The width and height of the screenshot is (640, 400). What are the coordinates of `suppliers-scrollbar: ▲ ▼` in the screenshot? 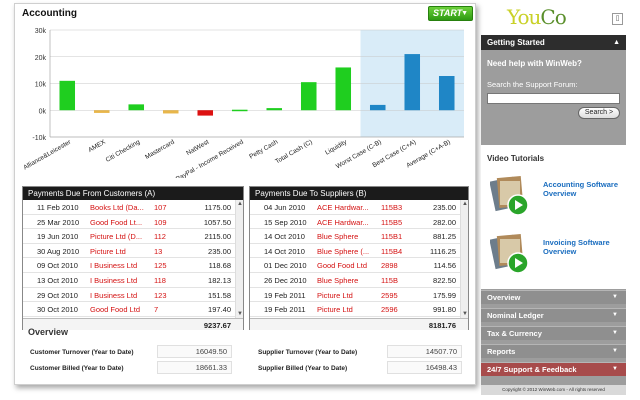 It's located at (464, 259).